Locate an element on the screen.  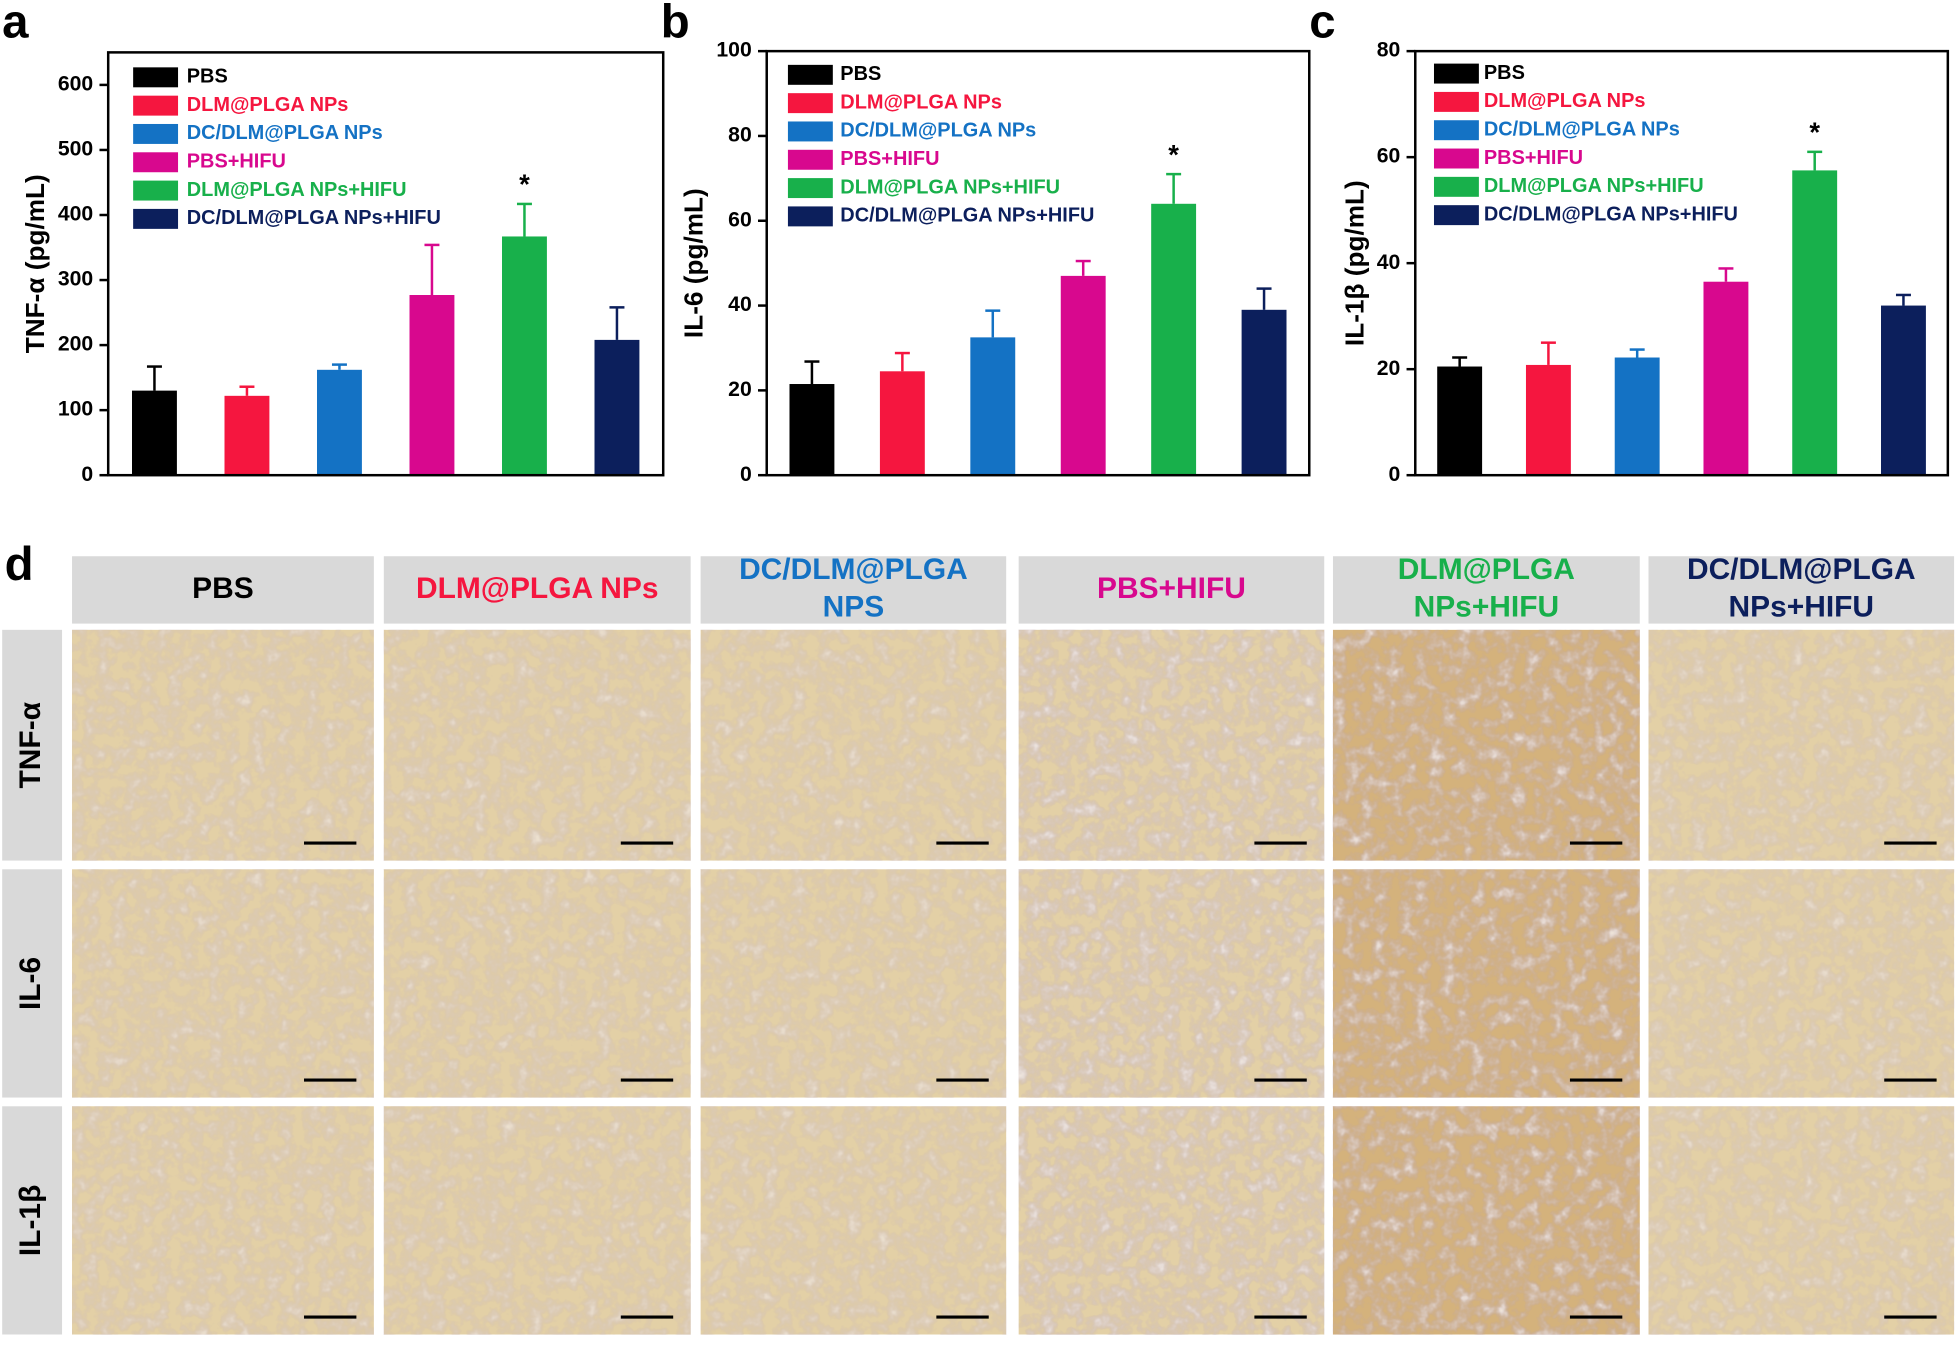
column-header: PBS+HIFU is located at coordinates (1171, 588).